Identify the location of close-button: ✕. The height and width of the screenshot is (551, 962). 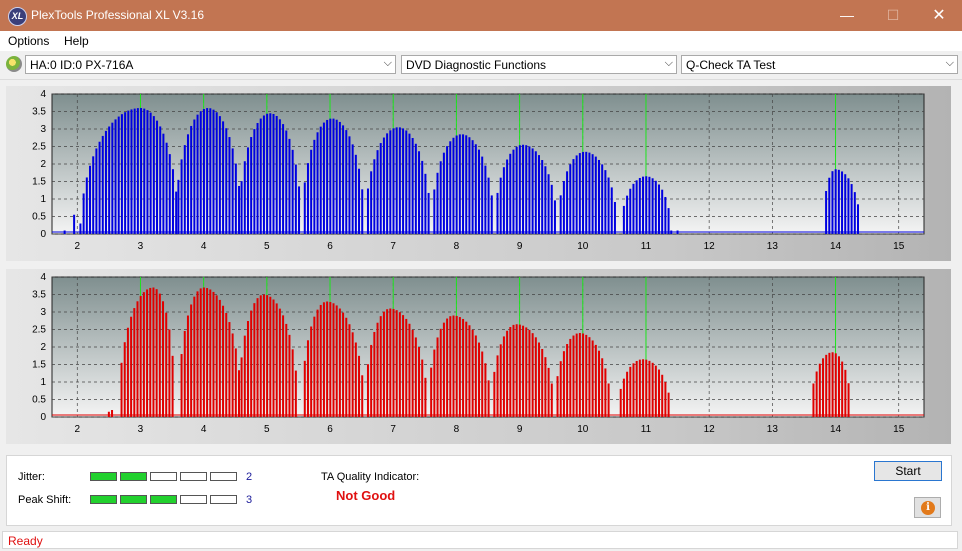
(939, 15).